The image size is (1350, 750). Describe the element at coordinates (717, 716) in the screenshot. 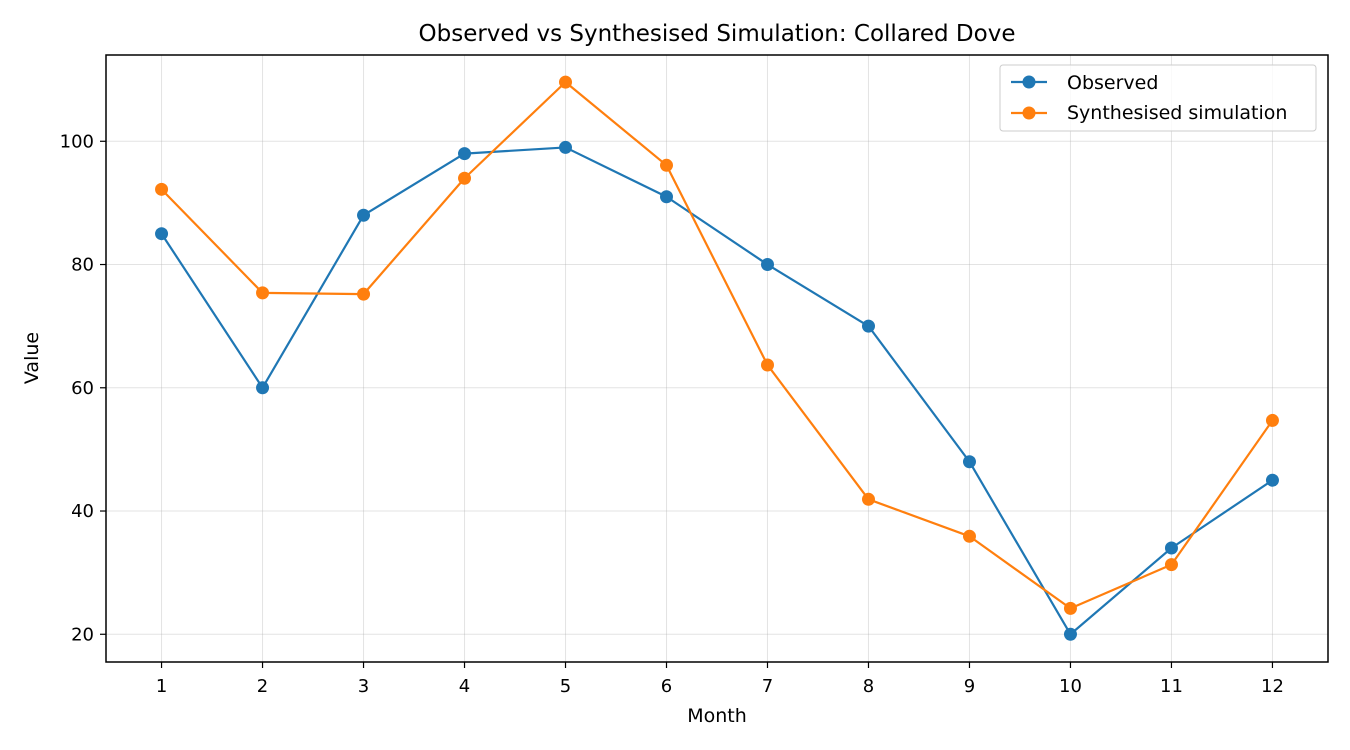

I see `x-axis-label: Month` at that location.